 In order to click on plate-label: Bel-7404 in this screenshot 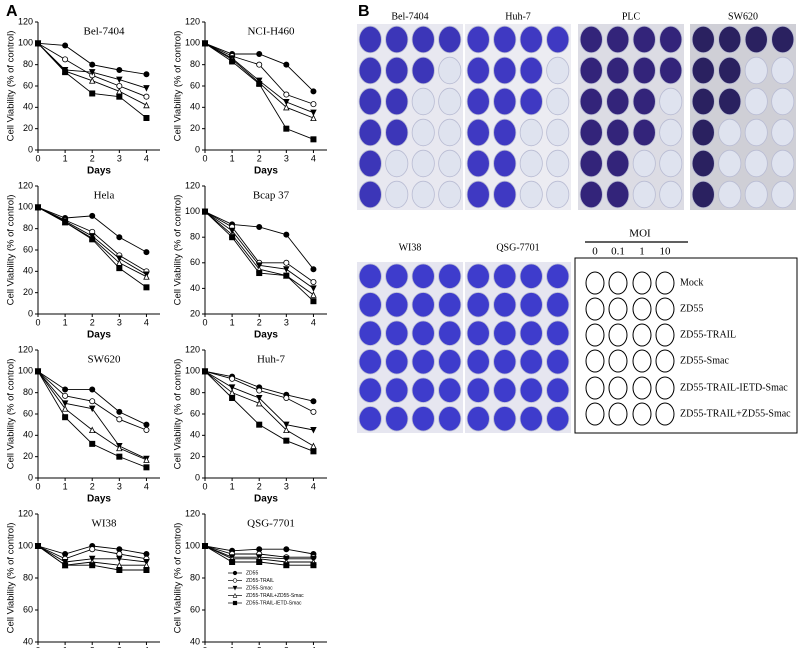, I will do `click(409, 16)`.